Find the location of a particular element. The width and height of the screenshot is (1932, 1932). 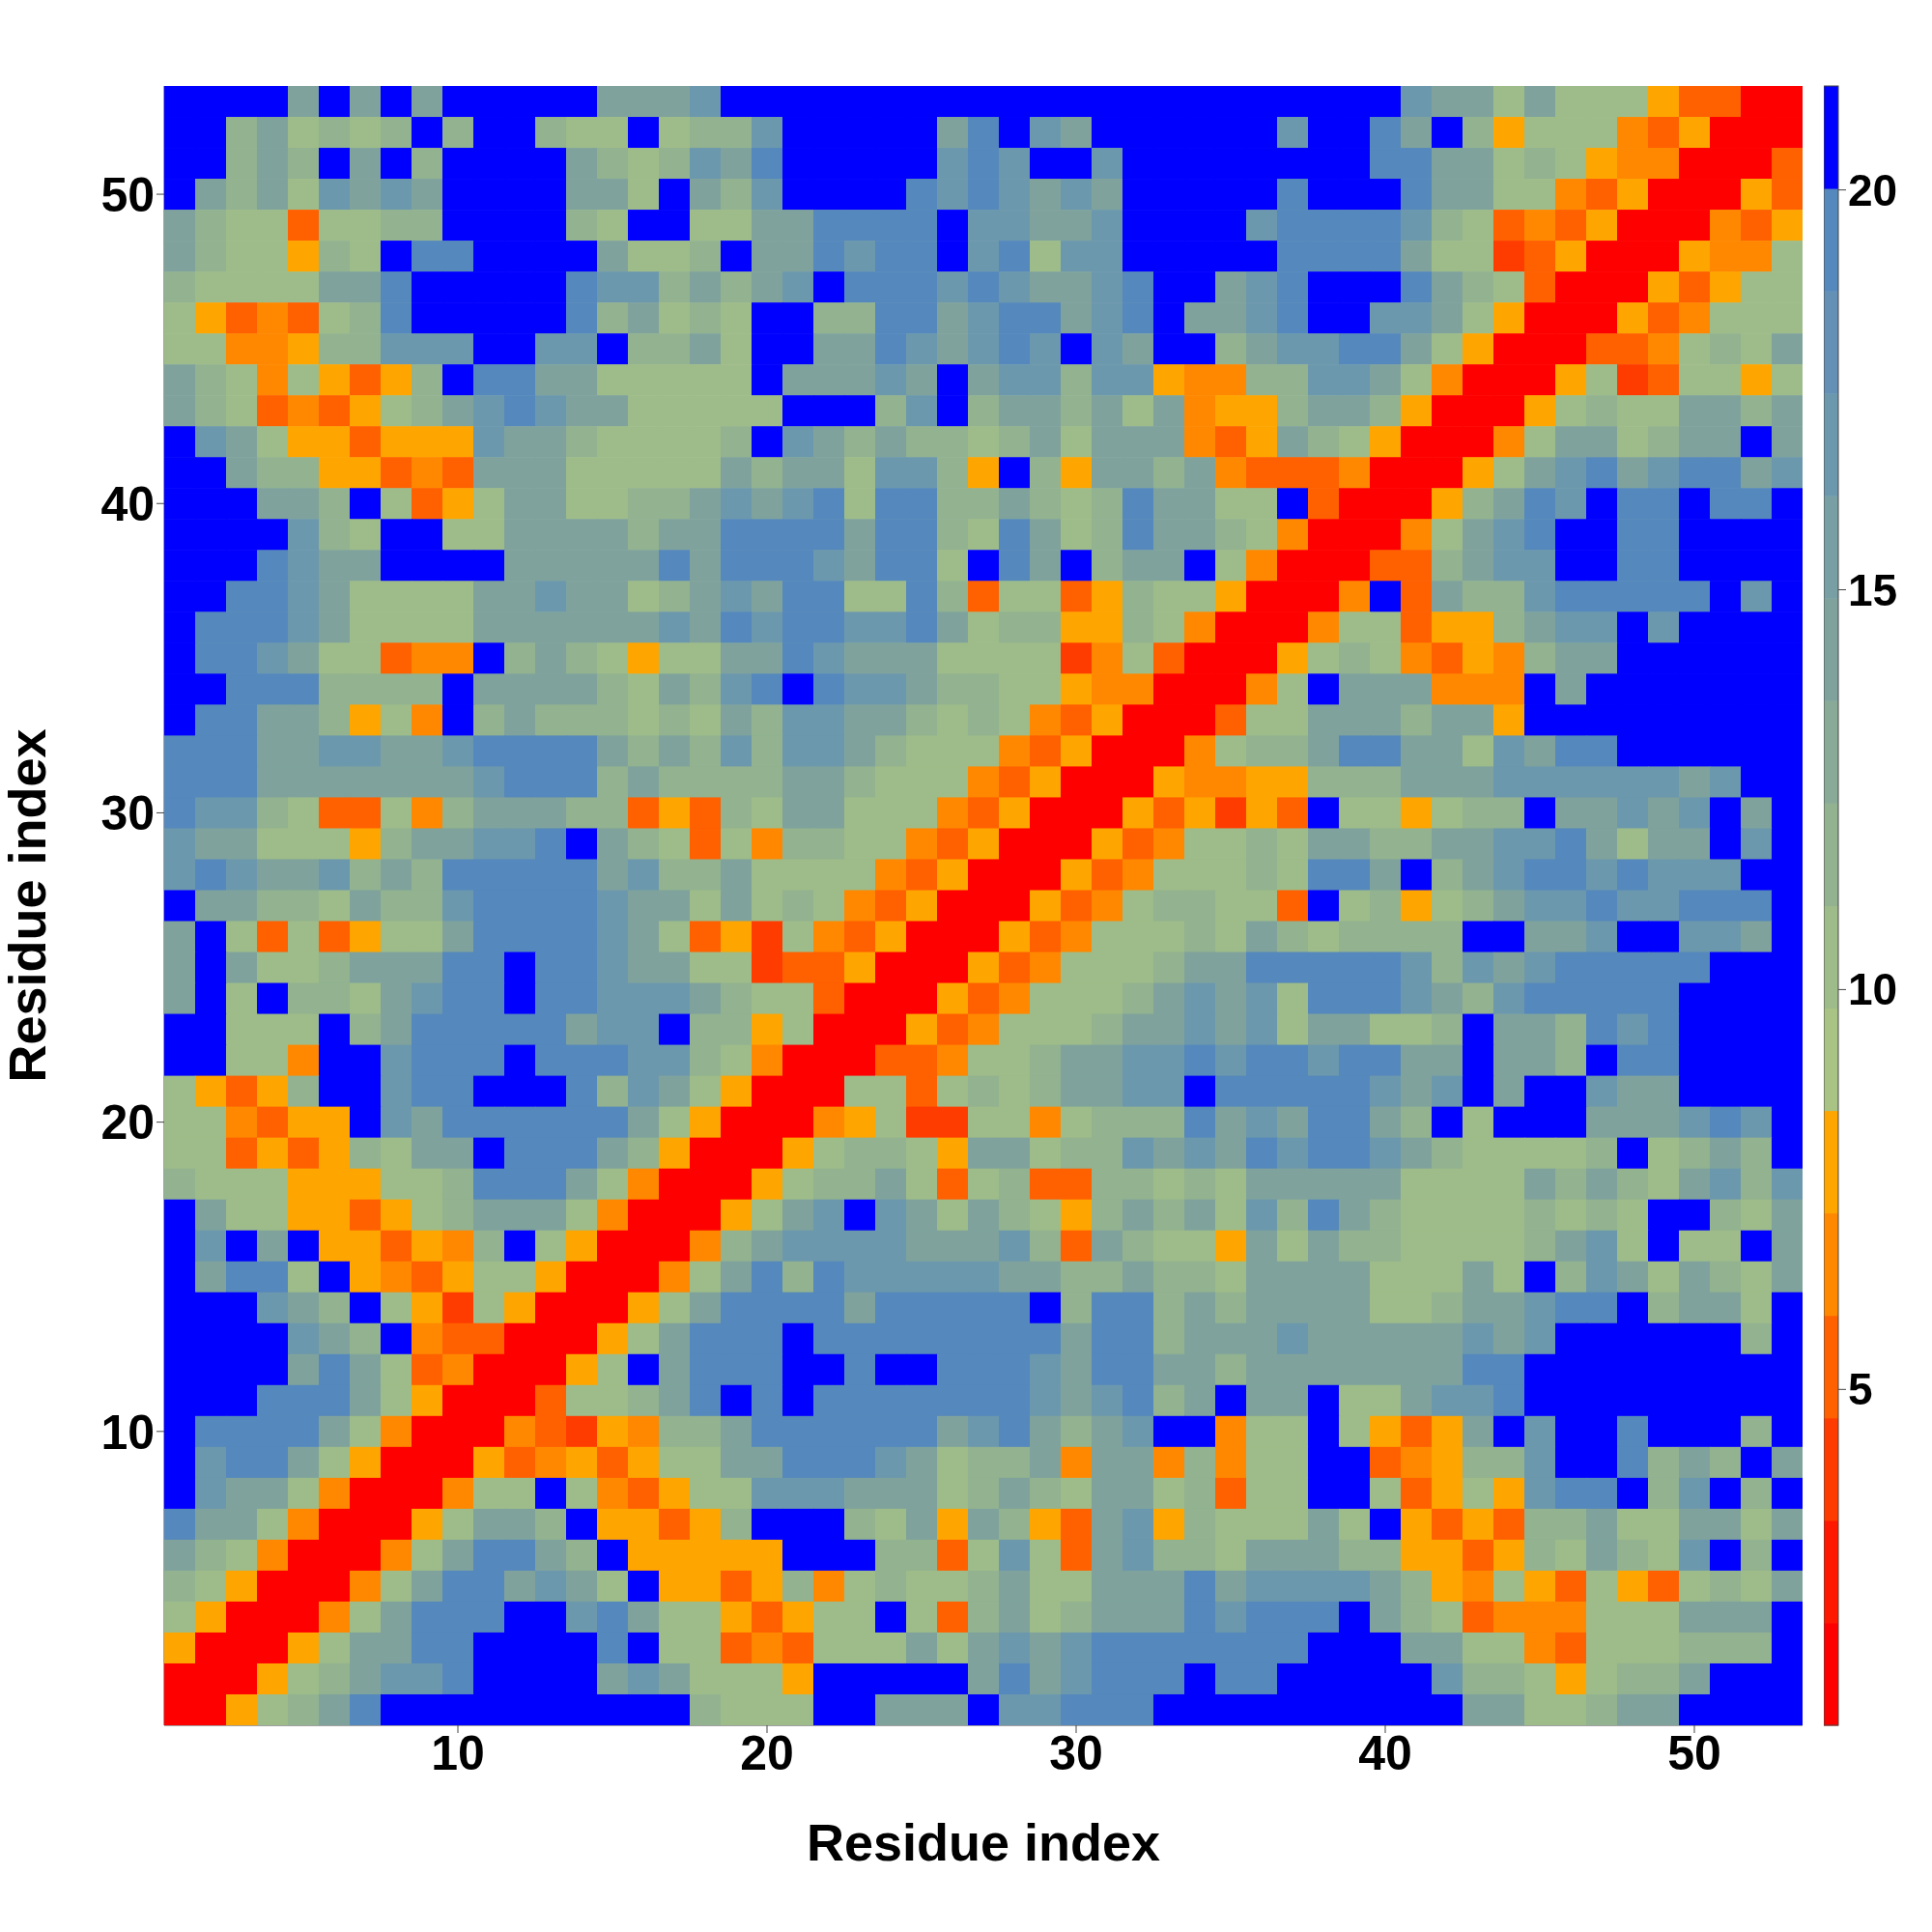

y-axis-title: Residue index is located at coordinates (28, 905).